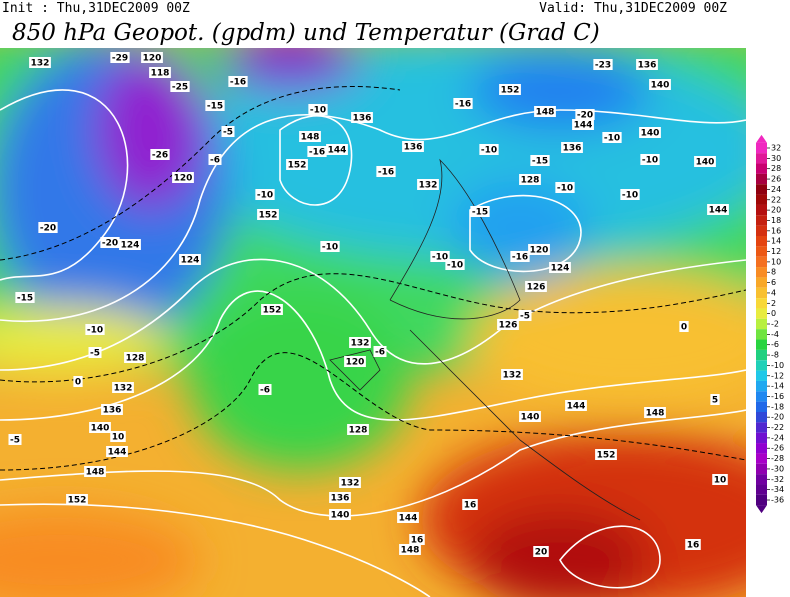  What do you see at coordinates (536, 288) in the screenshot?
I see `contour-label: 126` at bounding box center [536, 288].